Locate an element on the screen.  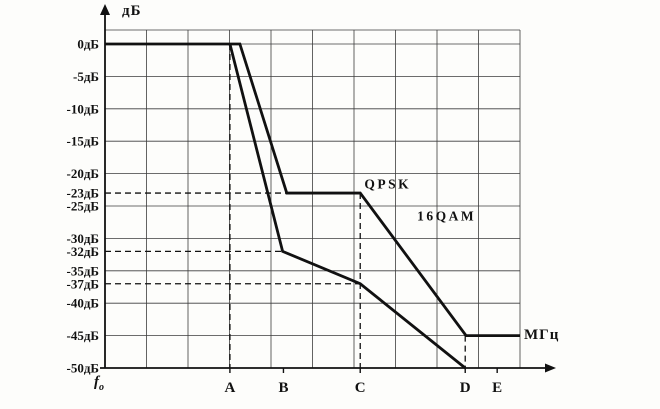
x-tick-label: A is located at coordinates (229, 388).